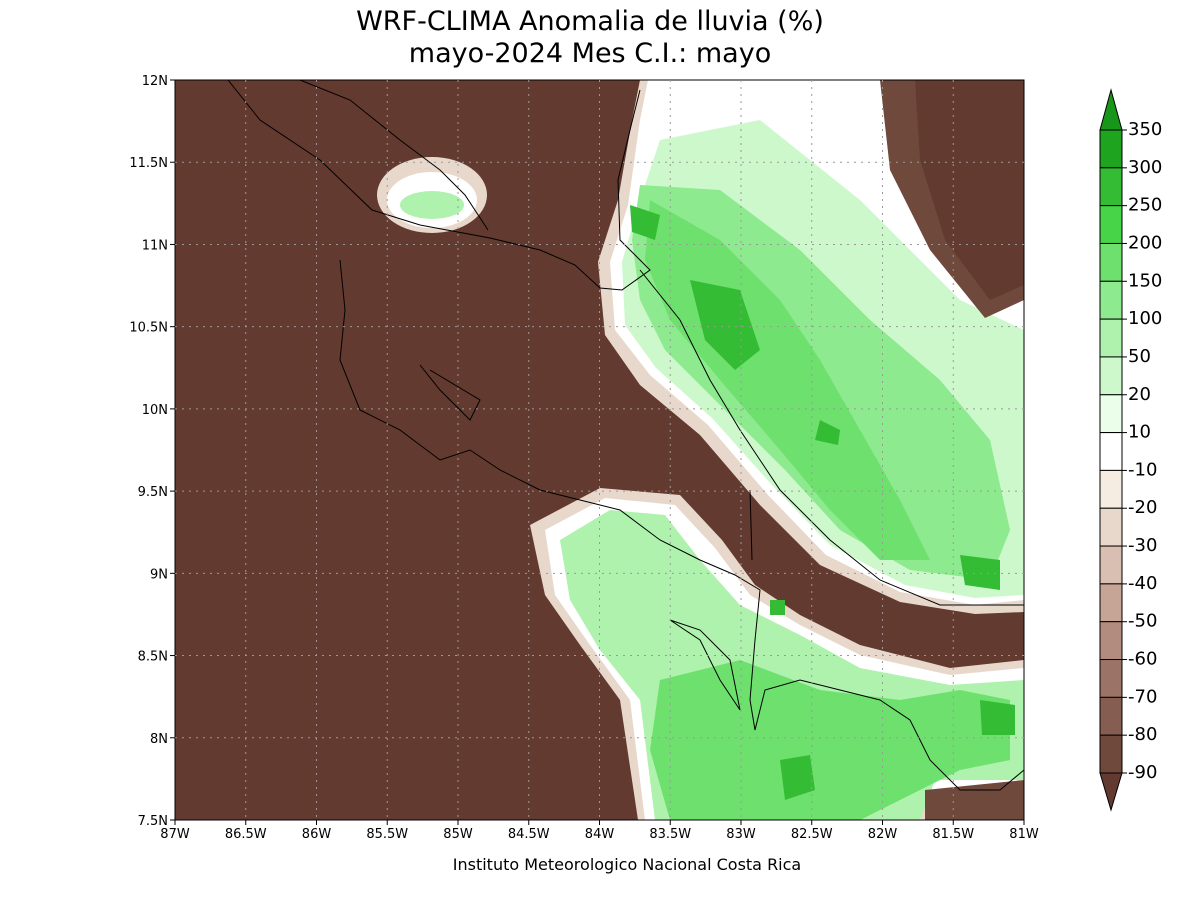 Image resolution: width=1200 pixels, height=904 pixels. What do you see at coordinates (159, 574) in the screenshot?
I see `lat-tick-label: 9N` at bounding box center [159, 574].